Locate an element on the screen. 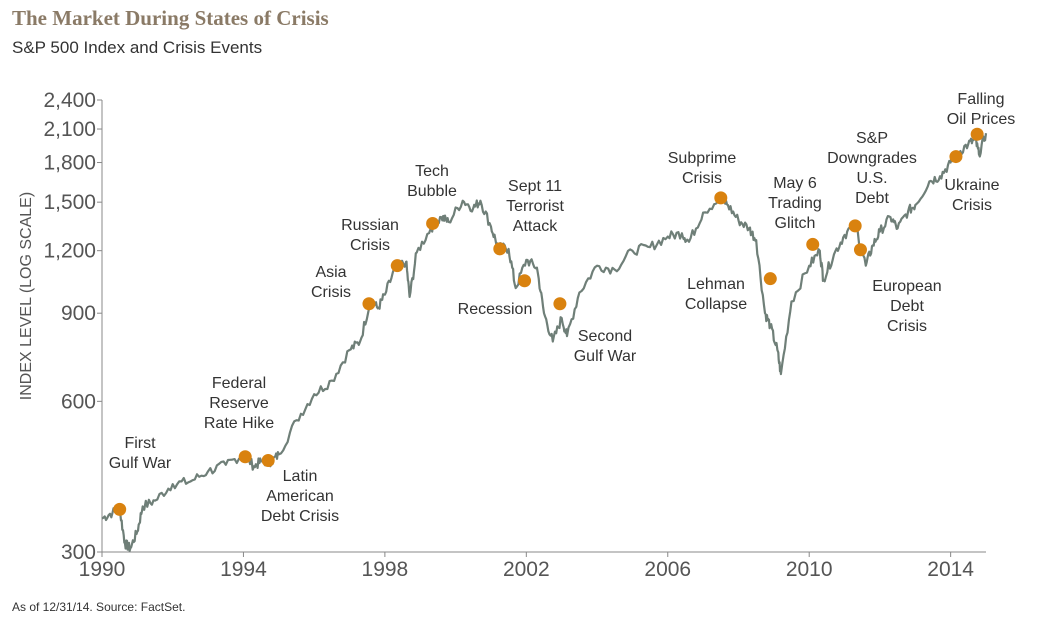 The width and height of the screenshot is (1060, 619). event-label-line: S&P is located at coordinates (872, 138).